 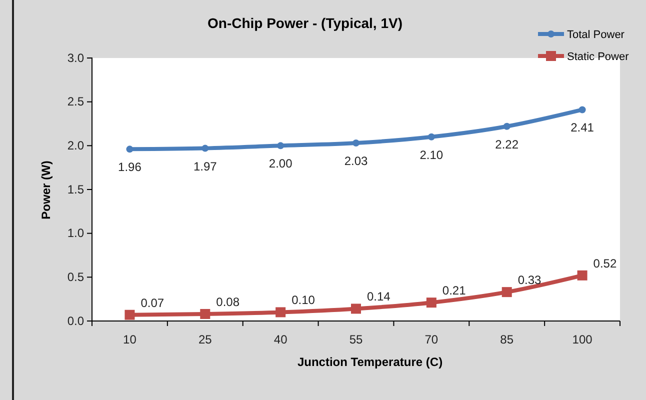 I want to click on data-label: 2.10, so click(x=432, y=155).